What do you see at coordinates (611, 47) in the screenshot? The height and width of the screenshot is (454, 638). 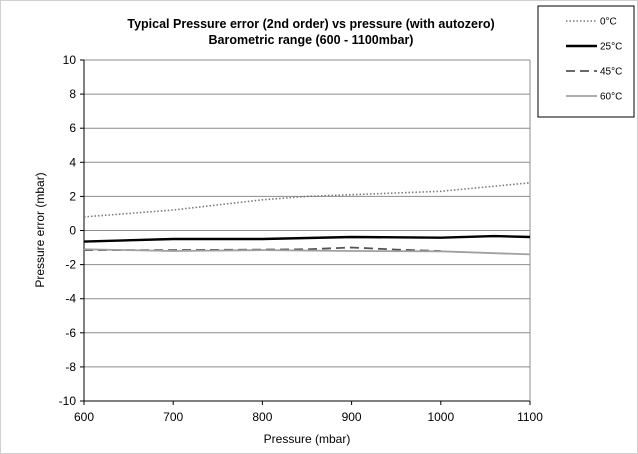 I see `legend-label-1: 25°C` at bounding box center [611, 47].